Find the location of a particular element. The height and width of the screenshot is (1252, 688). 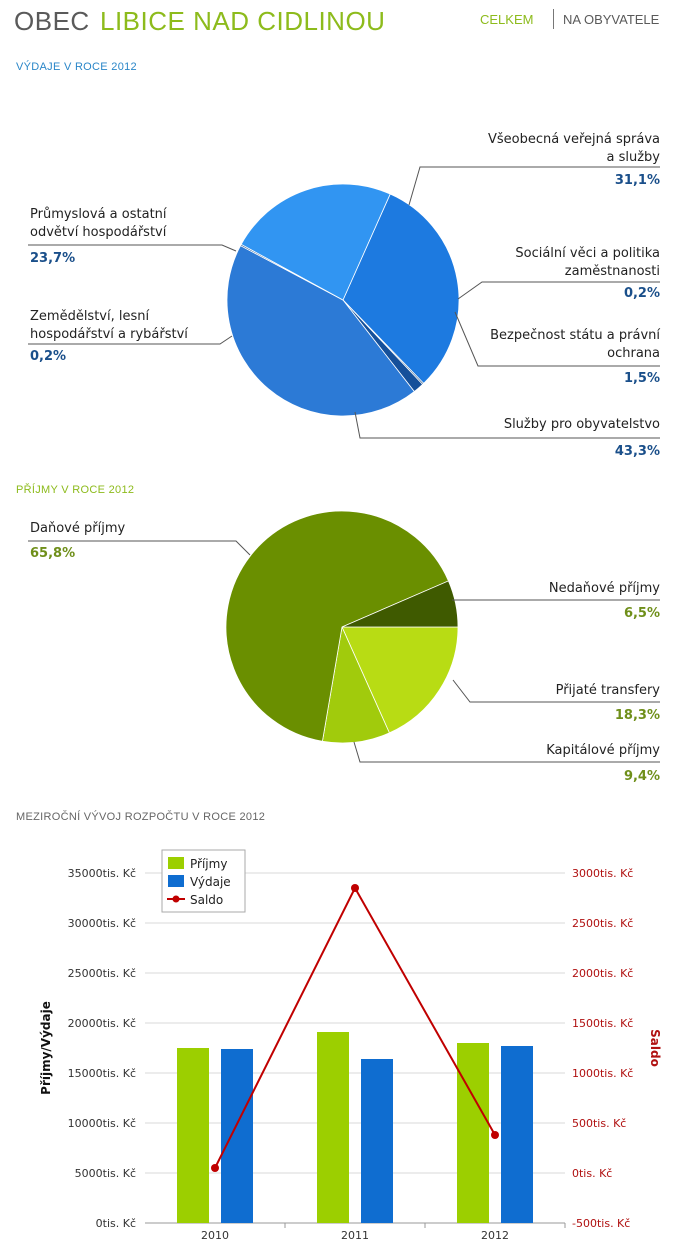

expense-slice-label: Bezpečnost státu a právní is located at coordinates (575, 335).